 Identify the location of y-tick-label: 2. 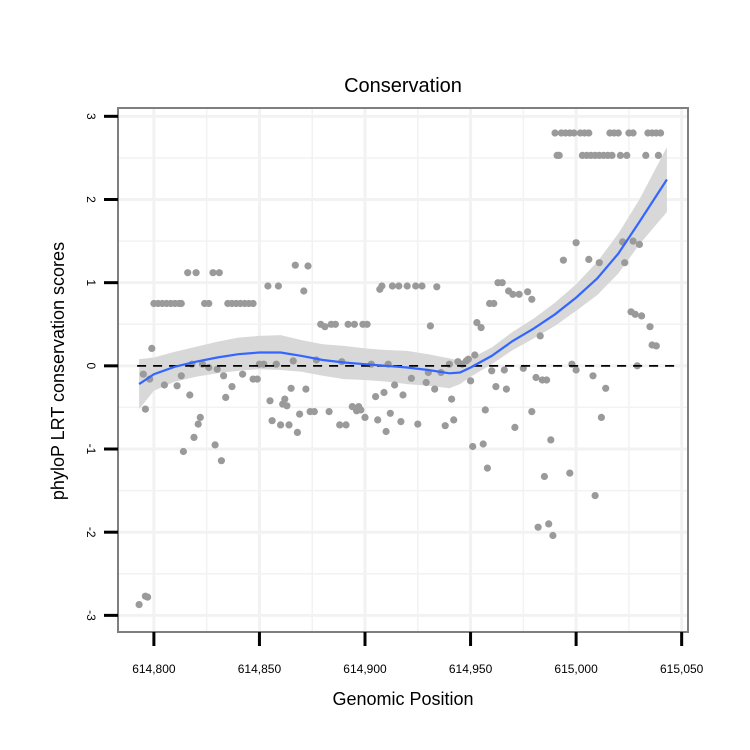
(91, 199).